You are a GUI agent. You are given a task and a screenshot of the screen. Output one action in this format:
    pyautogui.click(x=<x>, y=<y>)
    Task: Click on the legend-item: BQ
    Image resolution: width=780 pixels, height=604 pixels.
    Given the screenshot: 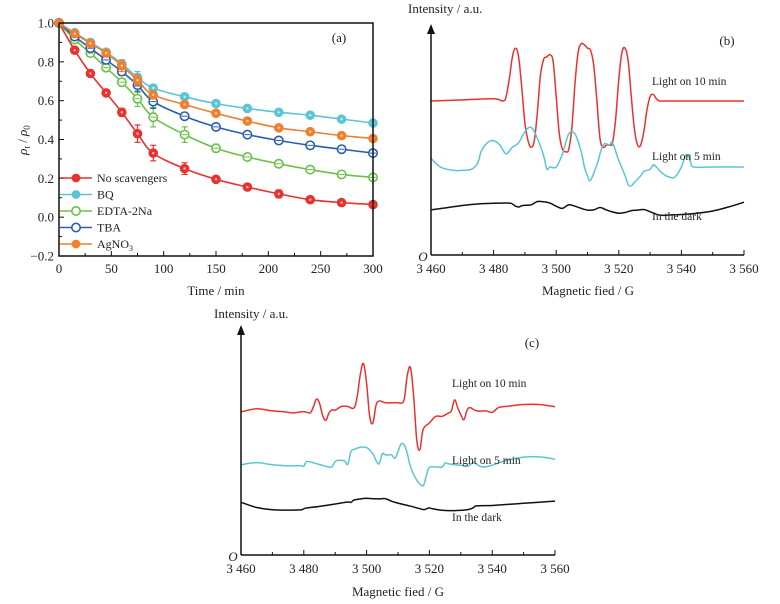 What is the action you would take?
    pyautogui.click(x=87, y=195)
    